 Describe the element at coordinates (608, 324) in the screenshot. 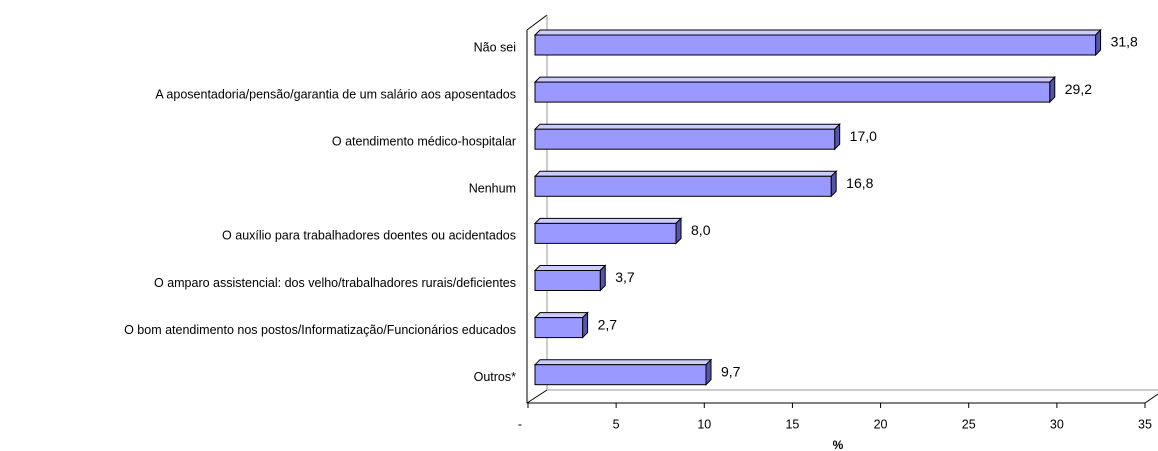

I see `value-label: 2,7` at that location.